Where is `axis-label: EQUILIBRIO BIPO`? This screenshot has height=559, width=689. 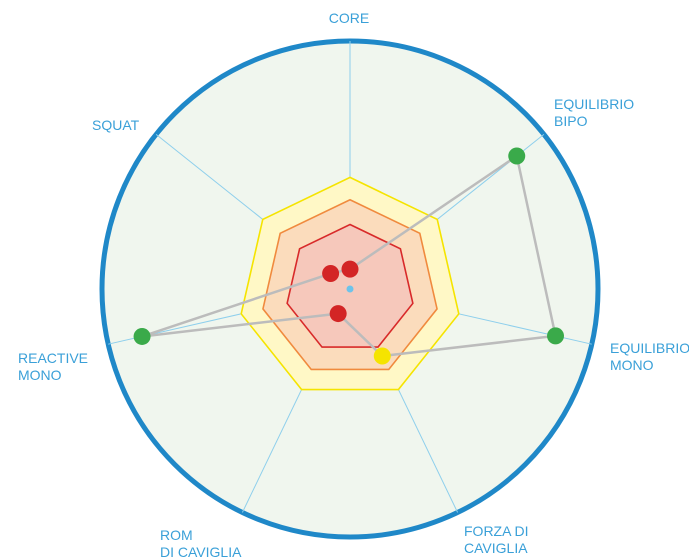 axis-label: EQUILIBRIO BIPO is located at coordinates (594, 112).